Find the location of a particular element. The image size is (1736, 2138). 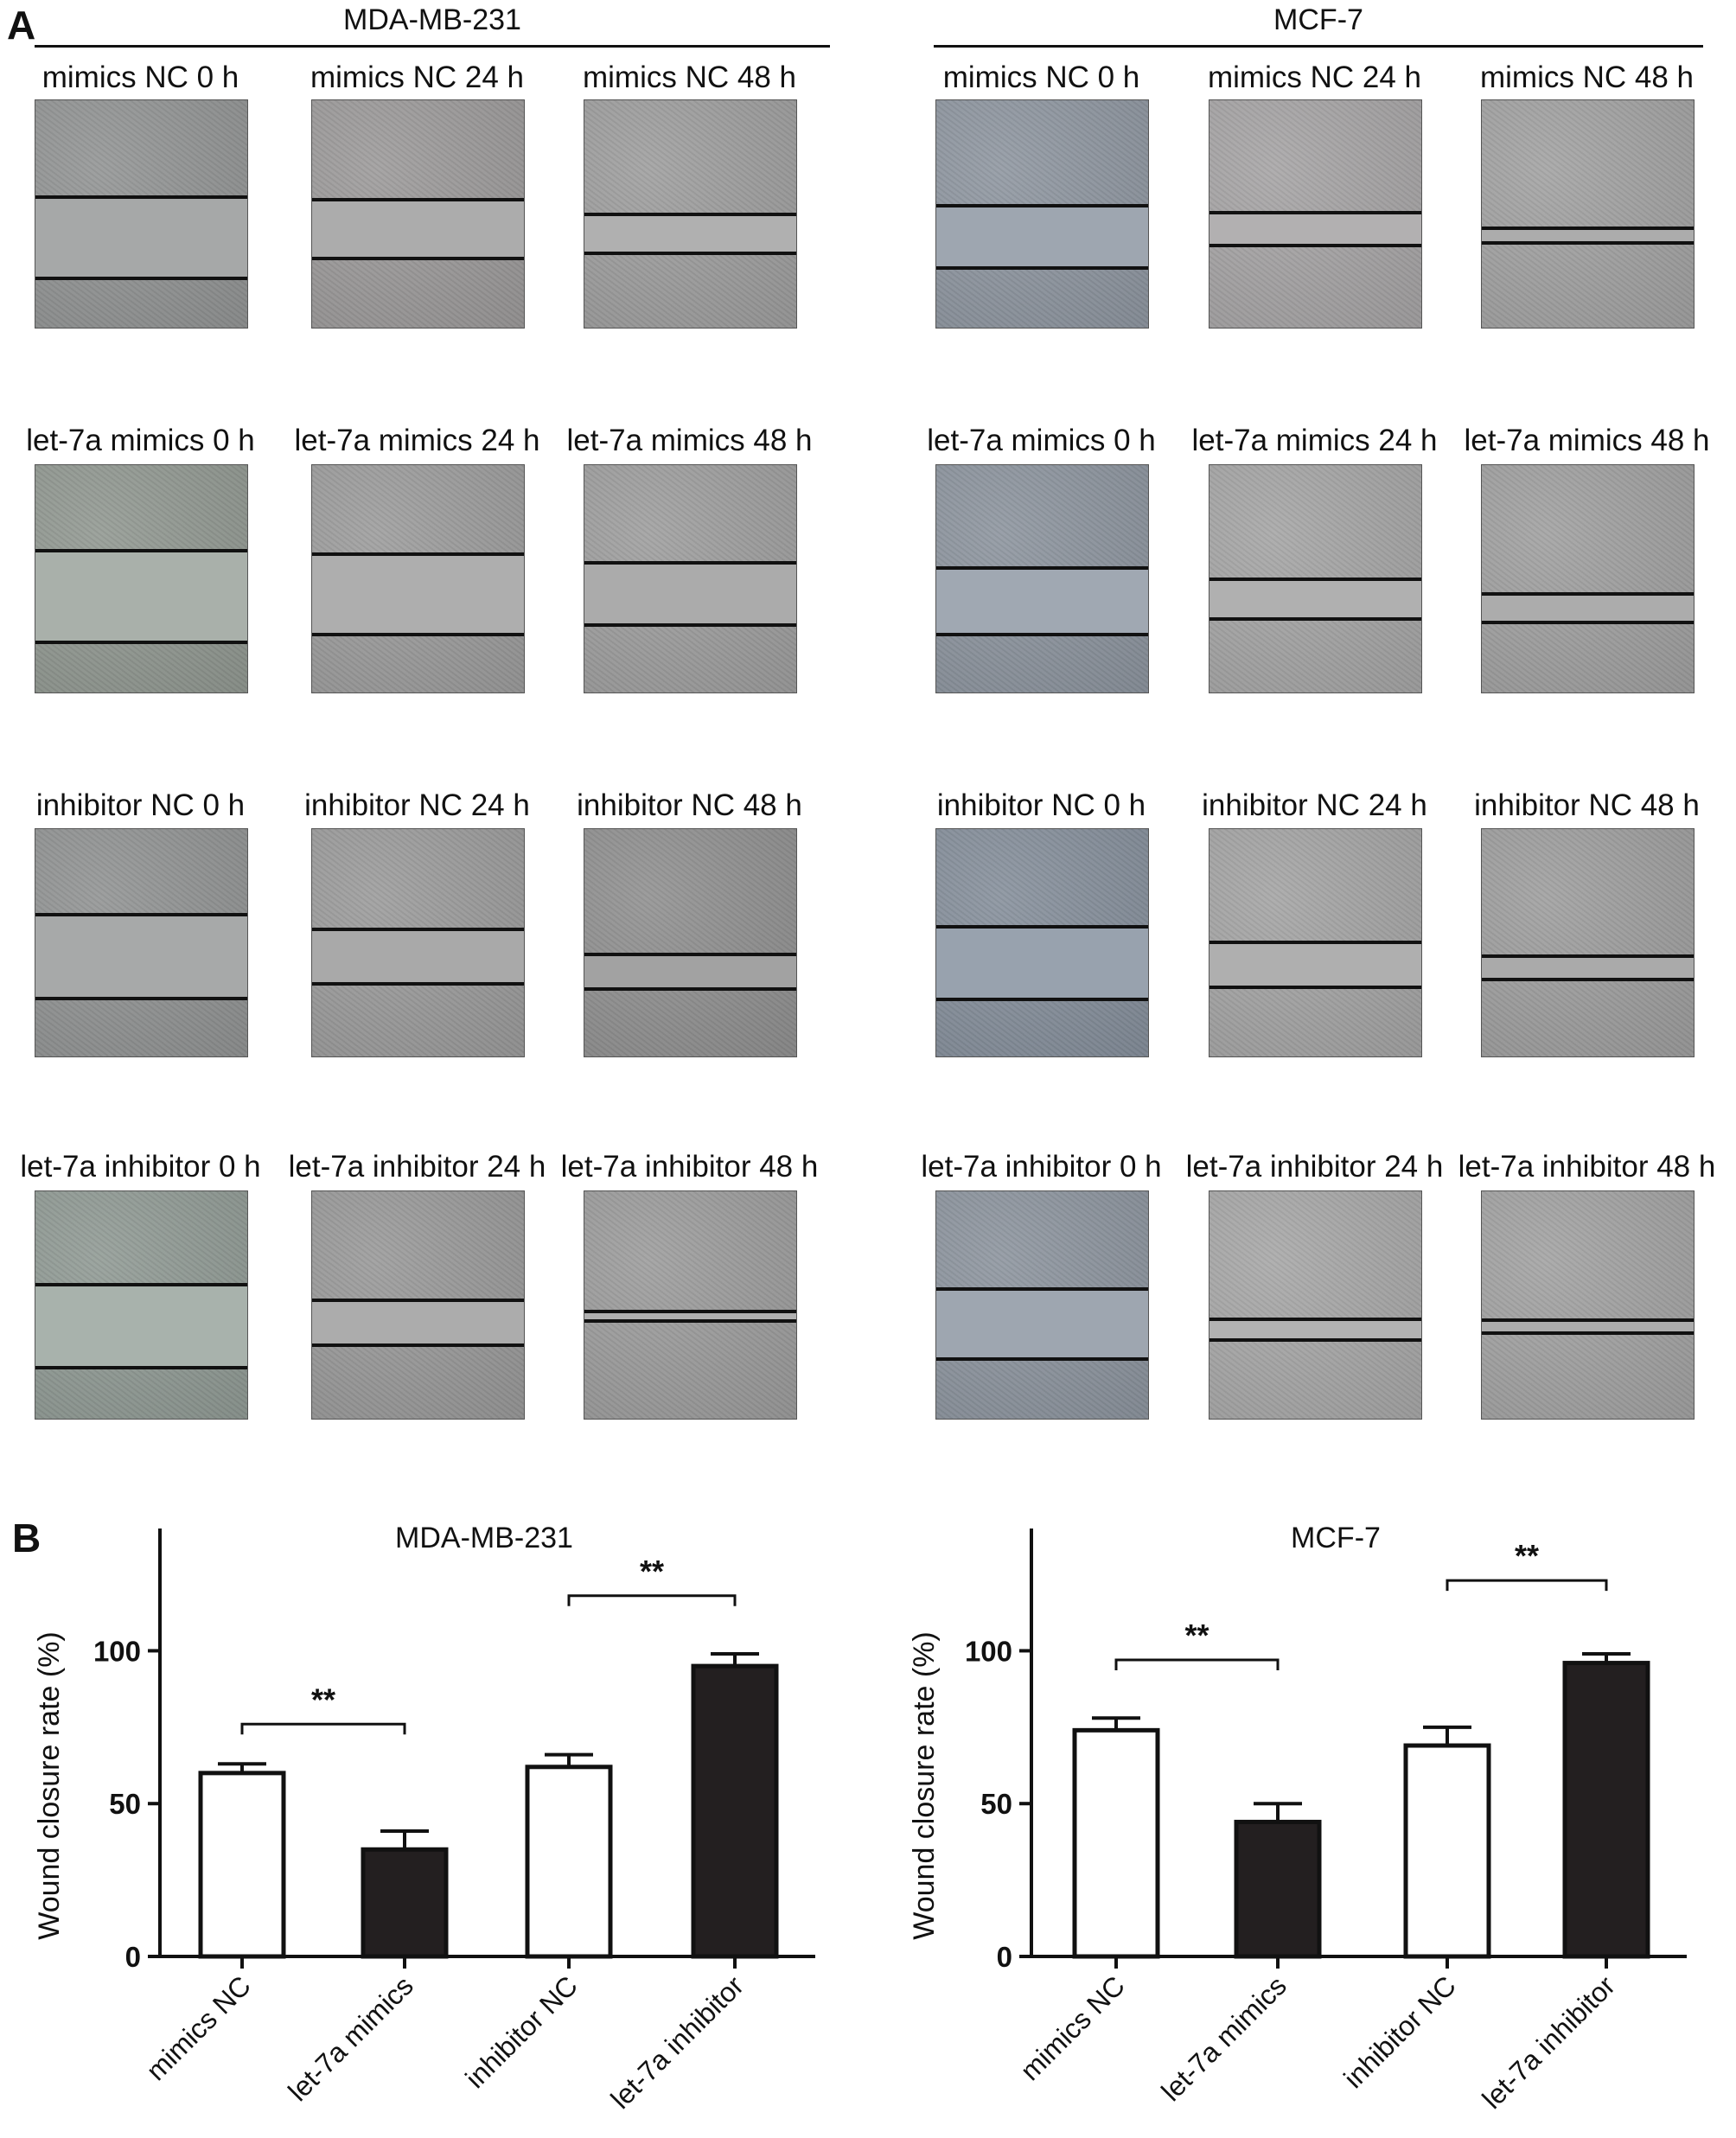

group-title-mcf7: MCF-7 is located at coordinates (1318, 19).